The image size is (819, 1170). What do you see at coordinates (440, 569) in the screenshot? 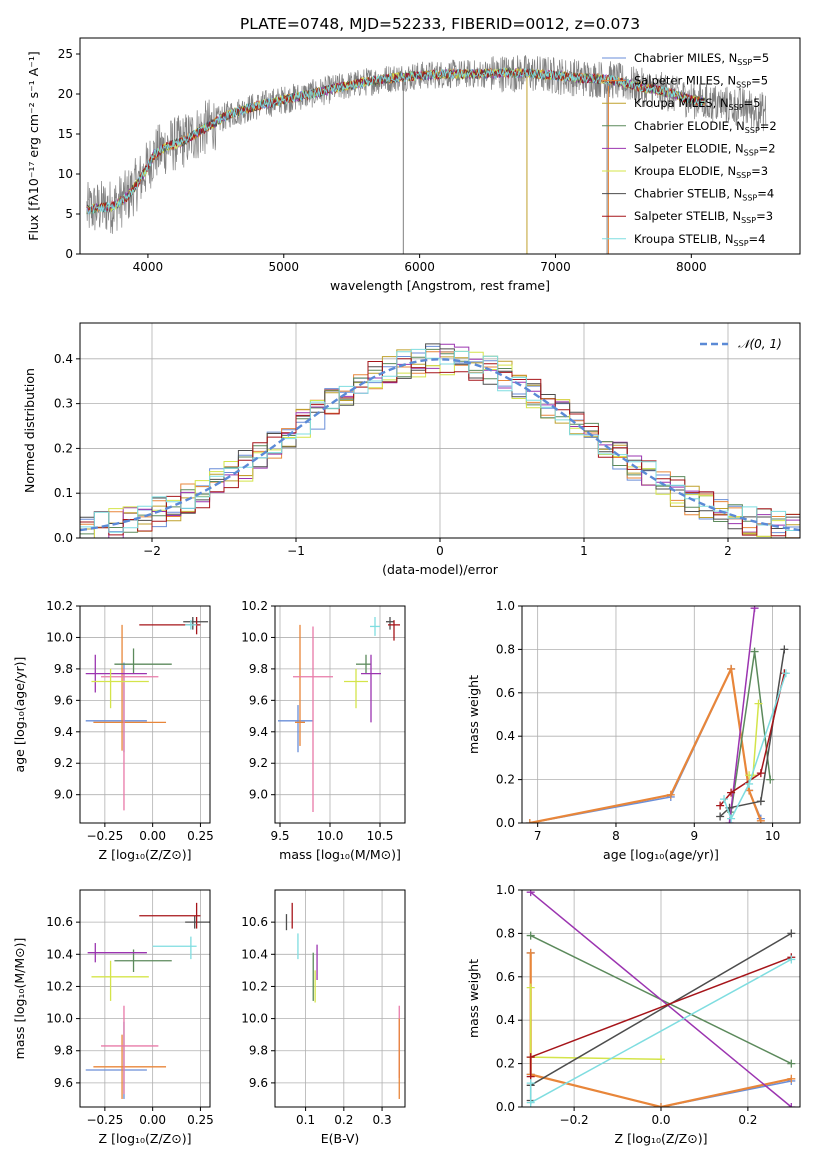
I see `x-axis-label: (data-model)/error` at bounding box center [440, 569].